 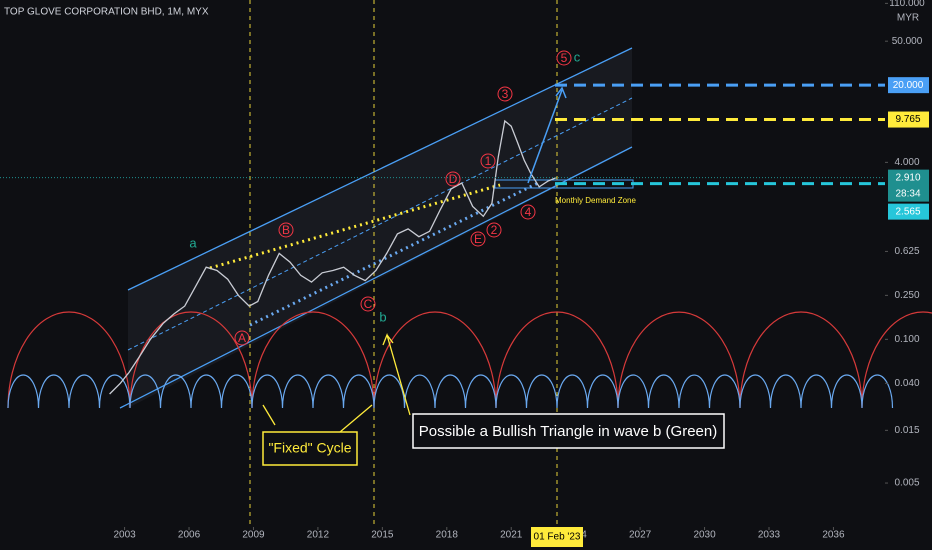 I want to click on trend-dotted-yellow, so click(x=355, y=226).